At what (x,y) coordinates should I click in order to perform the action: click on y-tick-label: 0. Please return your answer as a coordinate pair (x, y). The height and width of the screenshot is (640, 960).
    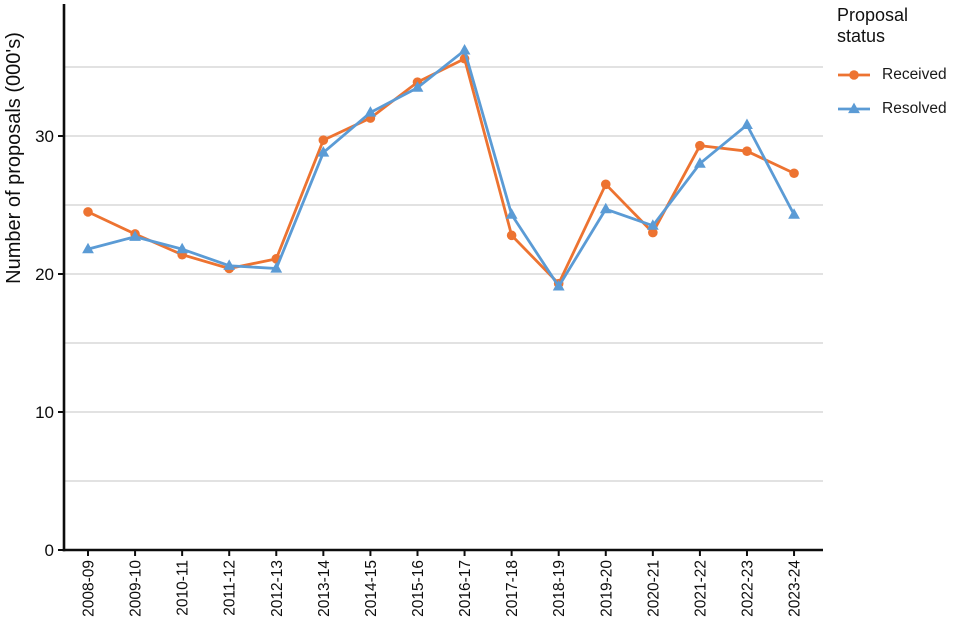
    Looking at the image, I should click on (49, 550).